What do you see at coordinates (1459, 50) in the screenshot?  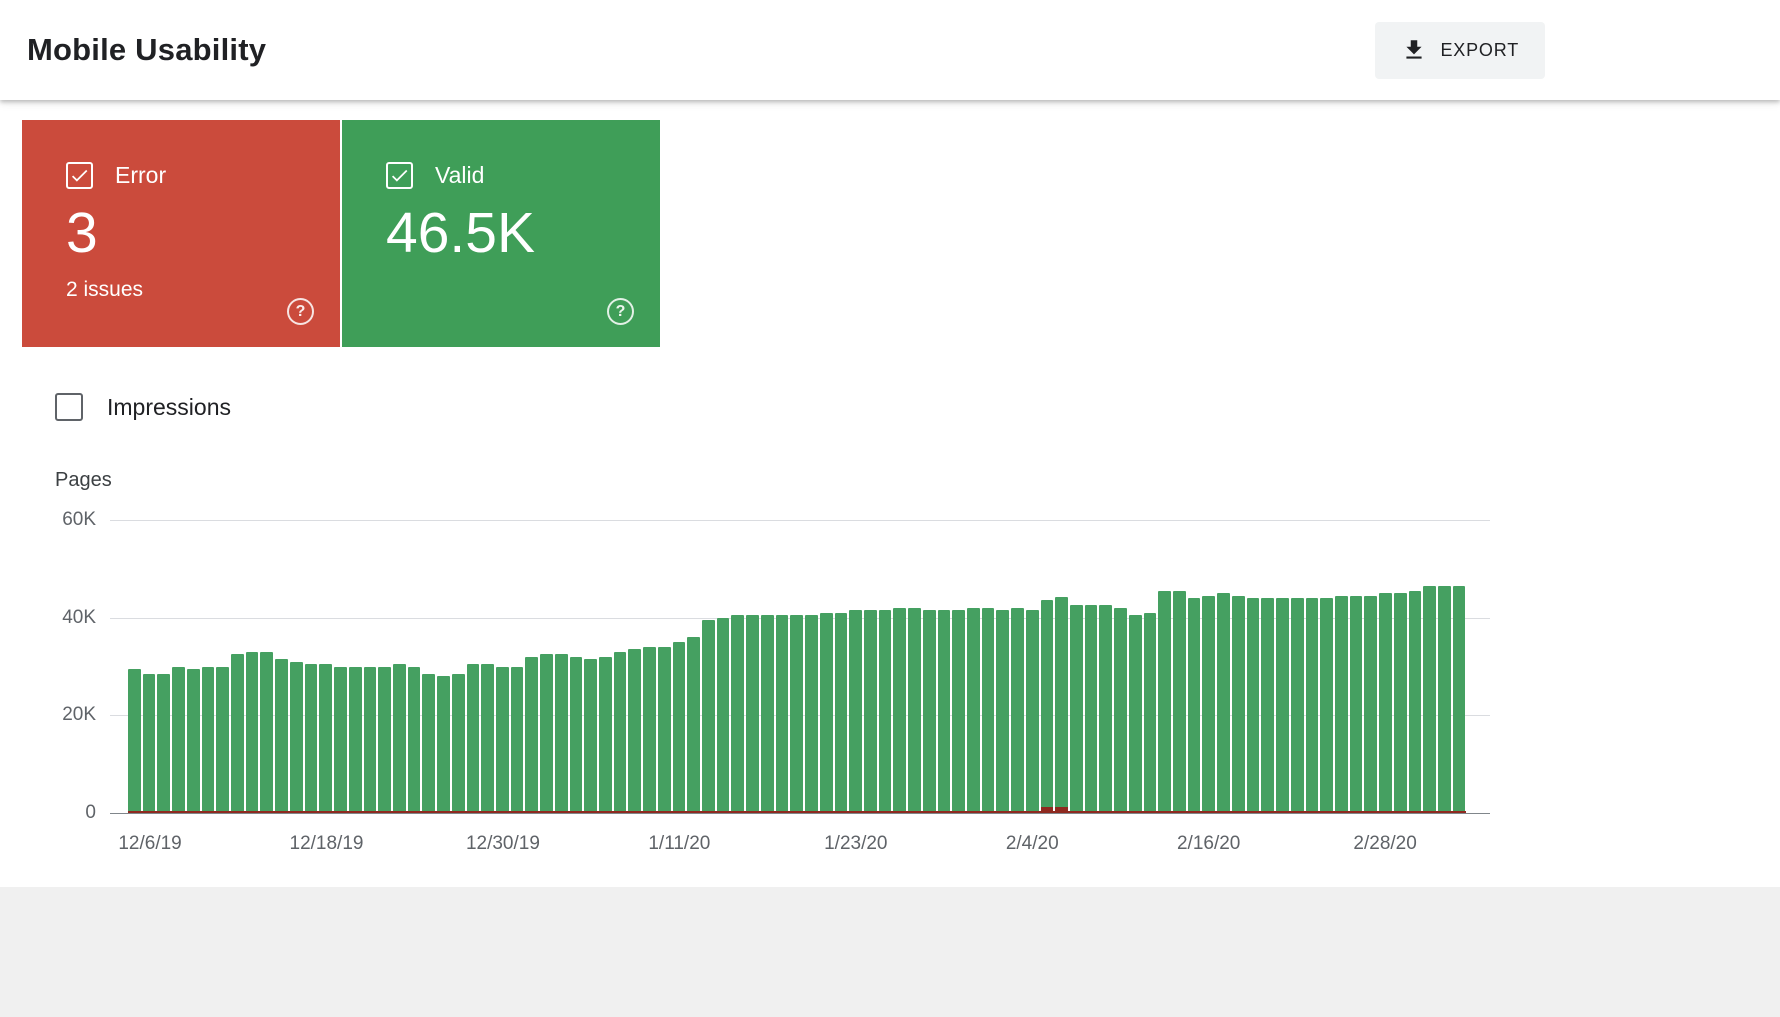 I see `export-button: EXPORT` at bounding box center [1459, 50].